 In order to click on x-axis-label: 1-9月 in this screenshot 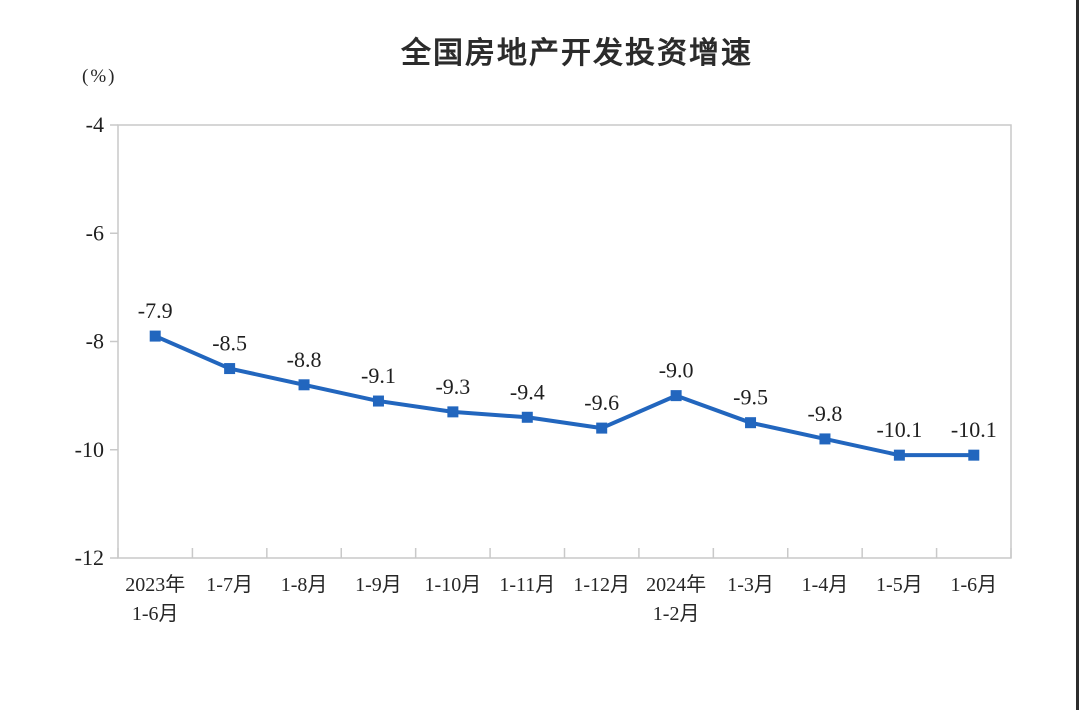, I will do `click(378, 585)`.